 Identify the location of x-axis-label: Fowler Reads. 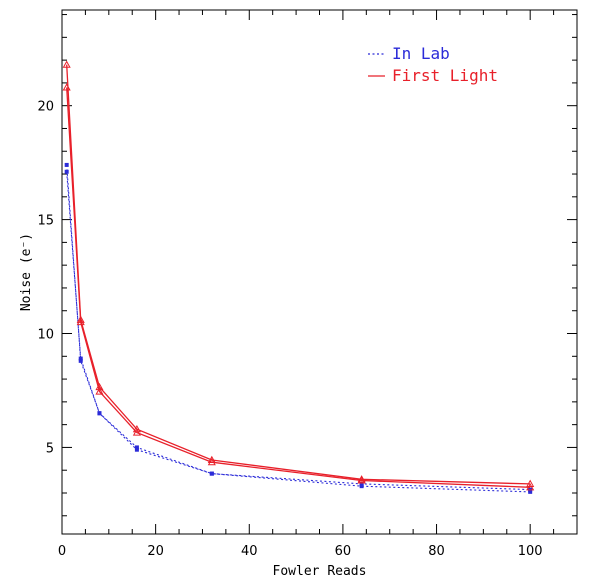
(320, 571).